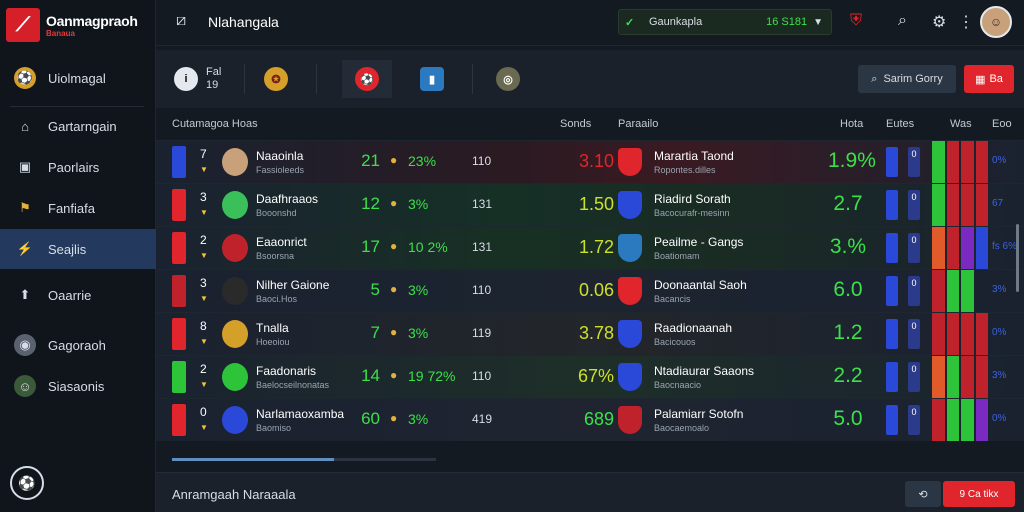 The width and height of the screenshot is (1024, 512). I want to click on more-icon: ⋮, so click(966, 22).